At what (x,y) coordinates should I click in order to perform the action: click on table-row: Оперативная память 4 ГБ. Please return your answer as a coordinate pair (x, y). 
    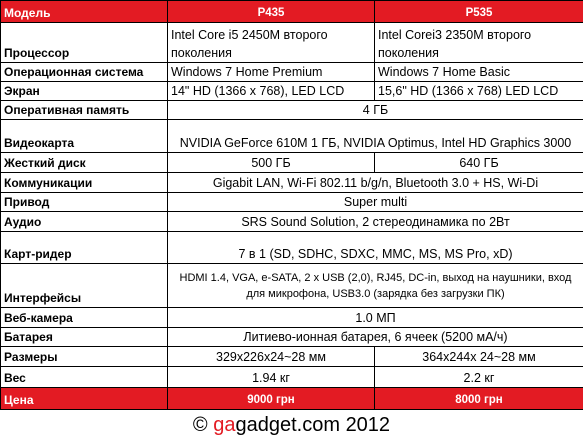
    Looking at the image, I should click on (291, 110).